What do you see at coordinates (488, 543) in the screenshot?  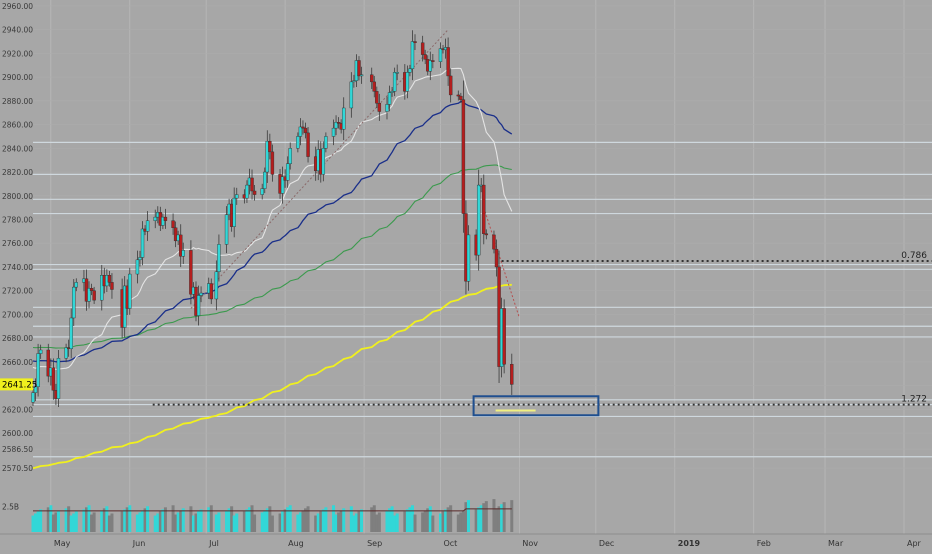 I see `time-axis: May Jun Jul Aug Sep Oct Nov Dec 2019 Feb Mar Apr` at bounding box center [488, 543].